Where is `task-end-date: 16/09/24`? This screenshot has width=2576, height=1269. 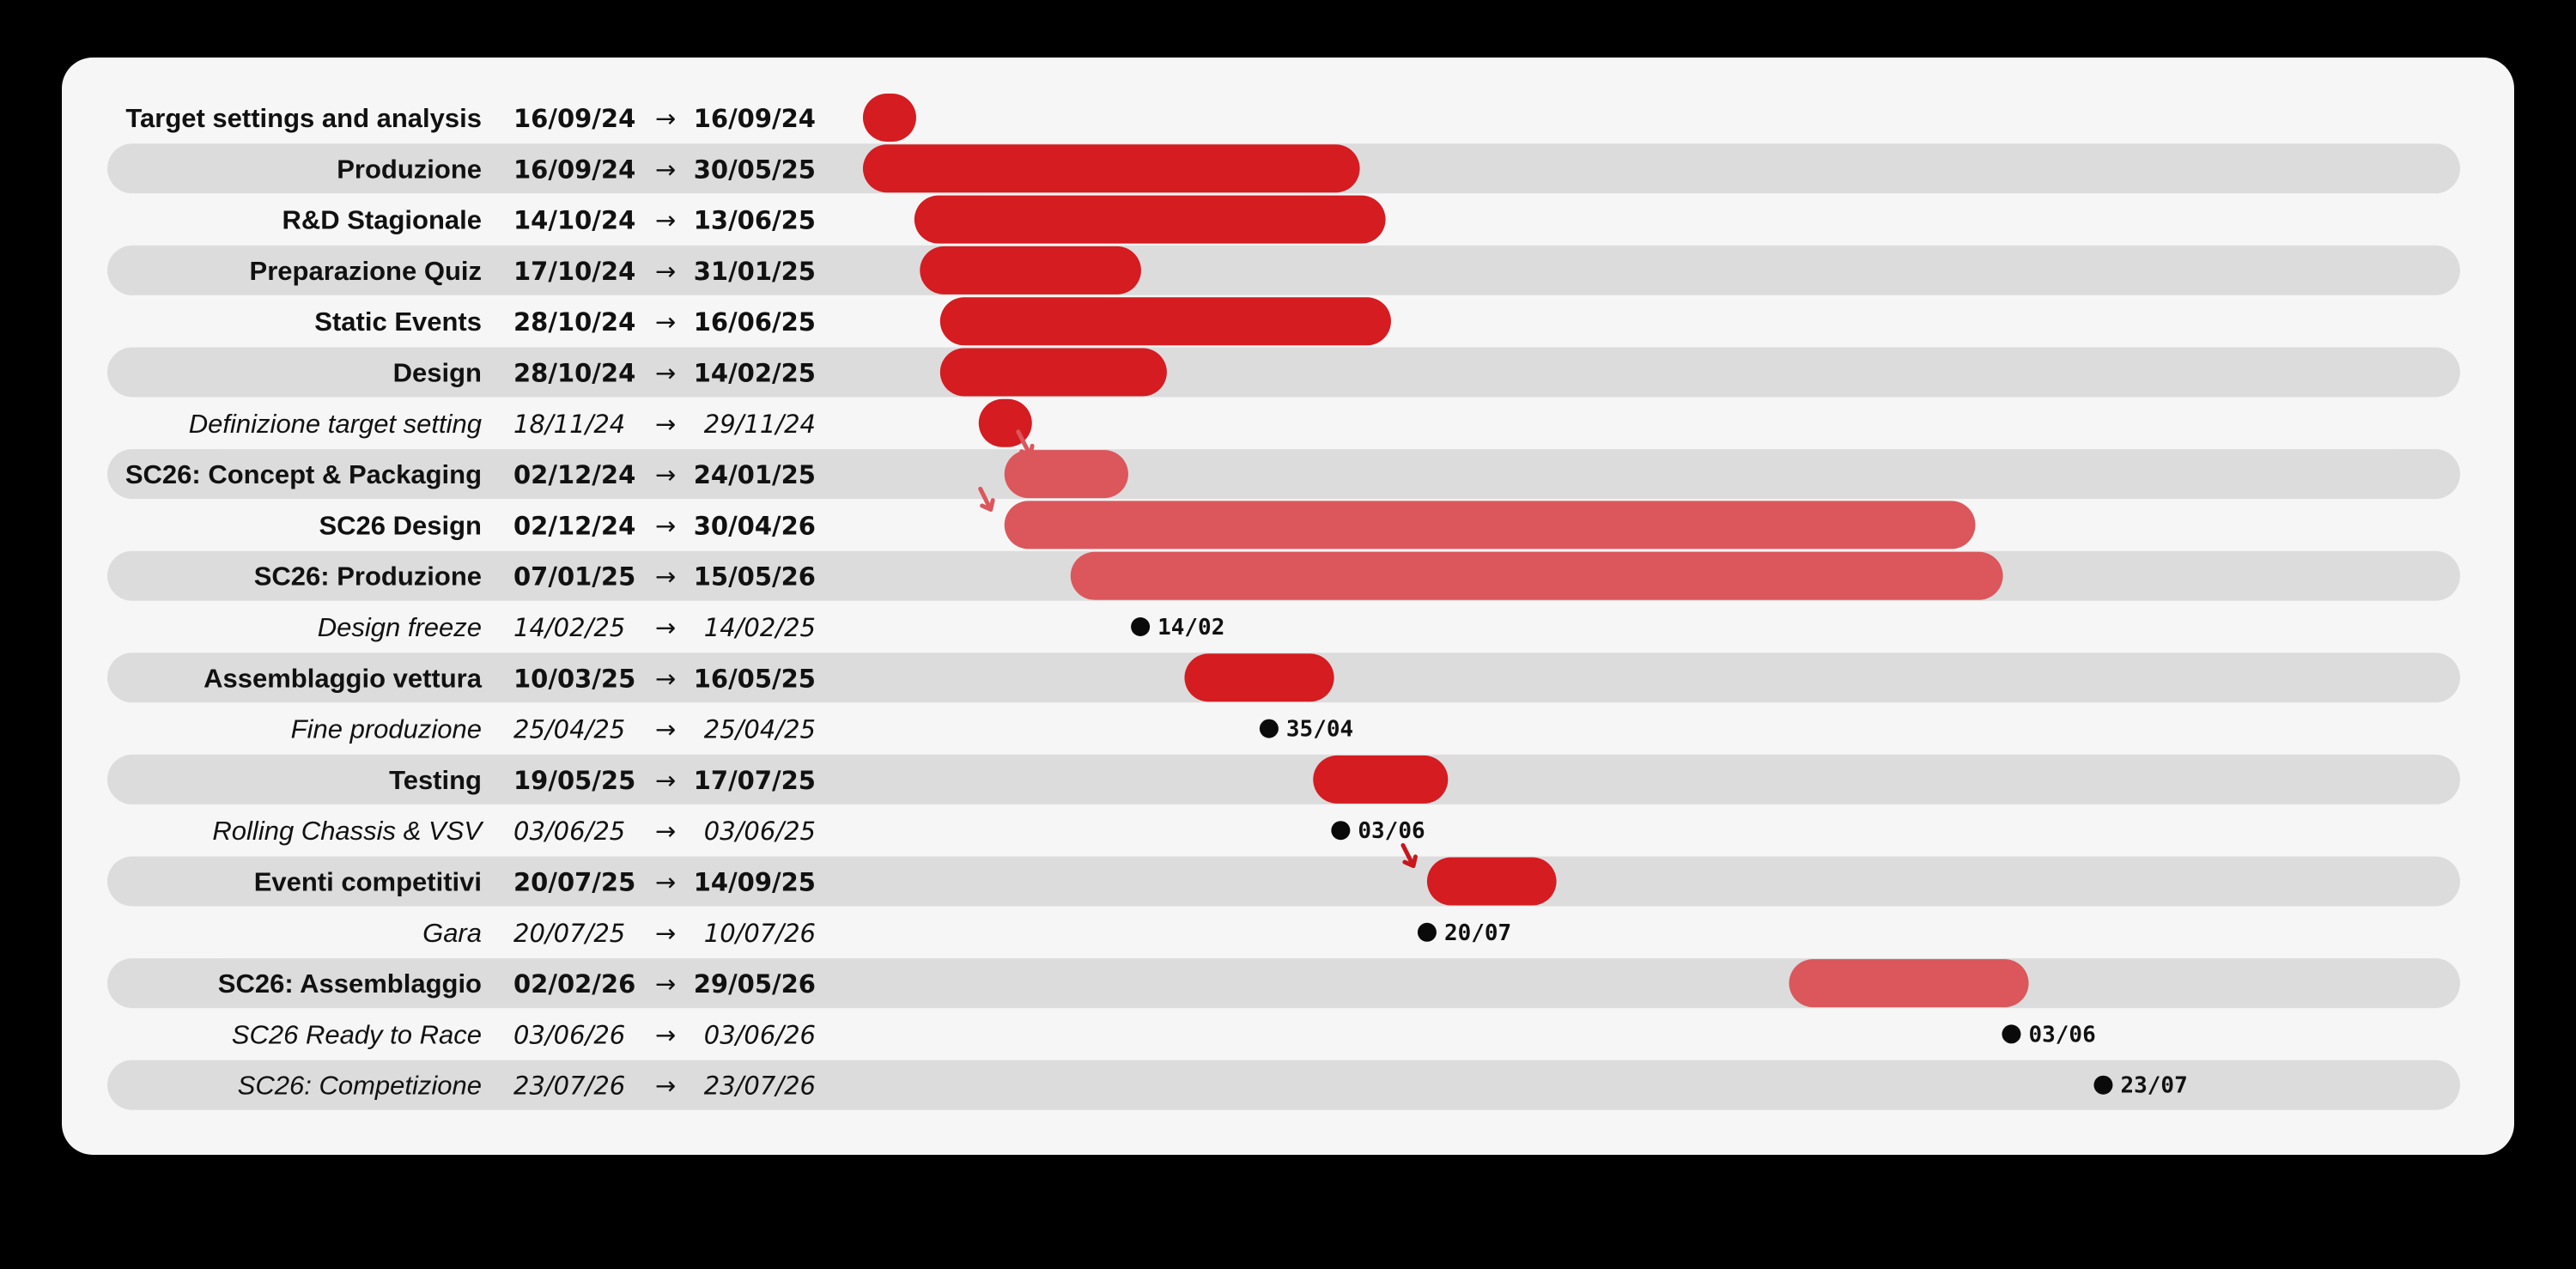 task-end-date: 16/09/24 is located at coordinates (755, 118).